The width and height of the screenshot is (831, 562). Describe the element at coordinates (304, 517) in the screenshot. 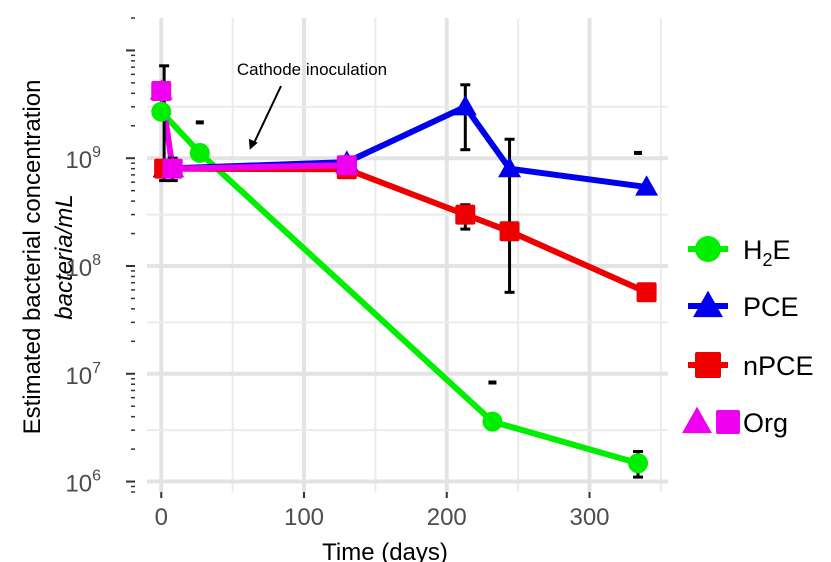

I see `x-tick-label: 100` at that location.